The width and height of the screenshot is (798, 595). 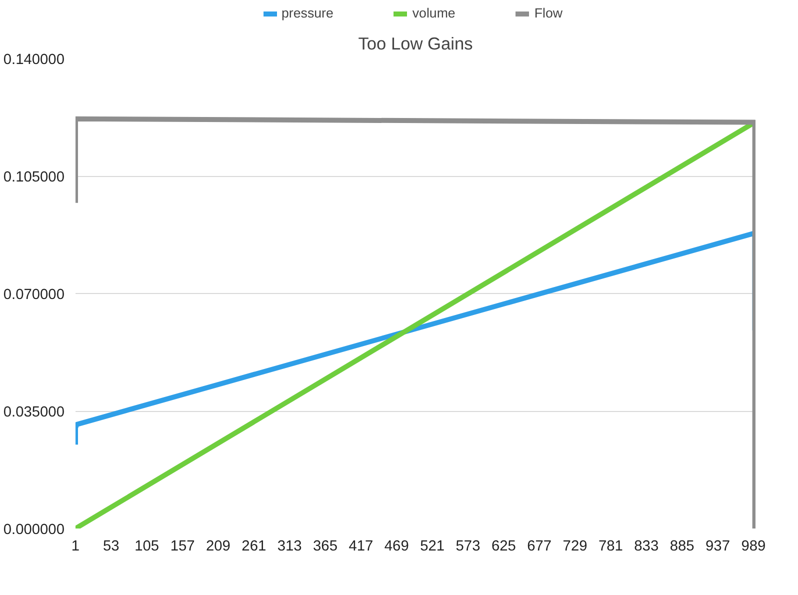 I want to click on x-tick-label: 1, so click(x=75, y=546).